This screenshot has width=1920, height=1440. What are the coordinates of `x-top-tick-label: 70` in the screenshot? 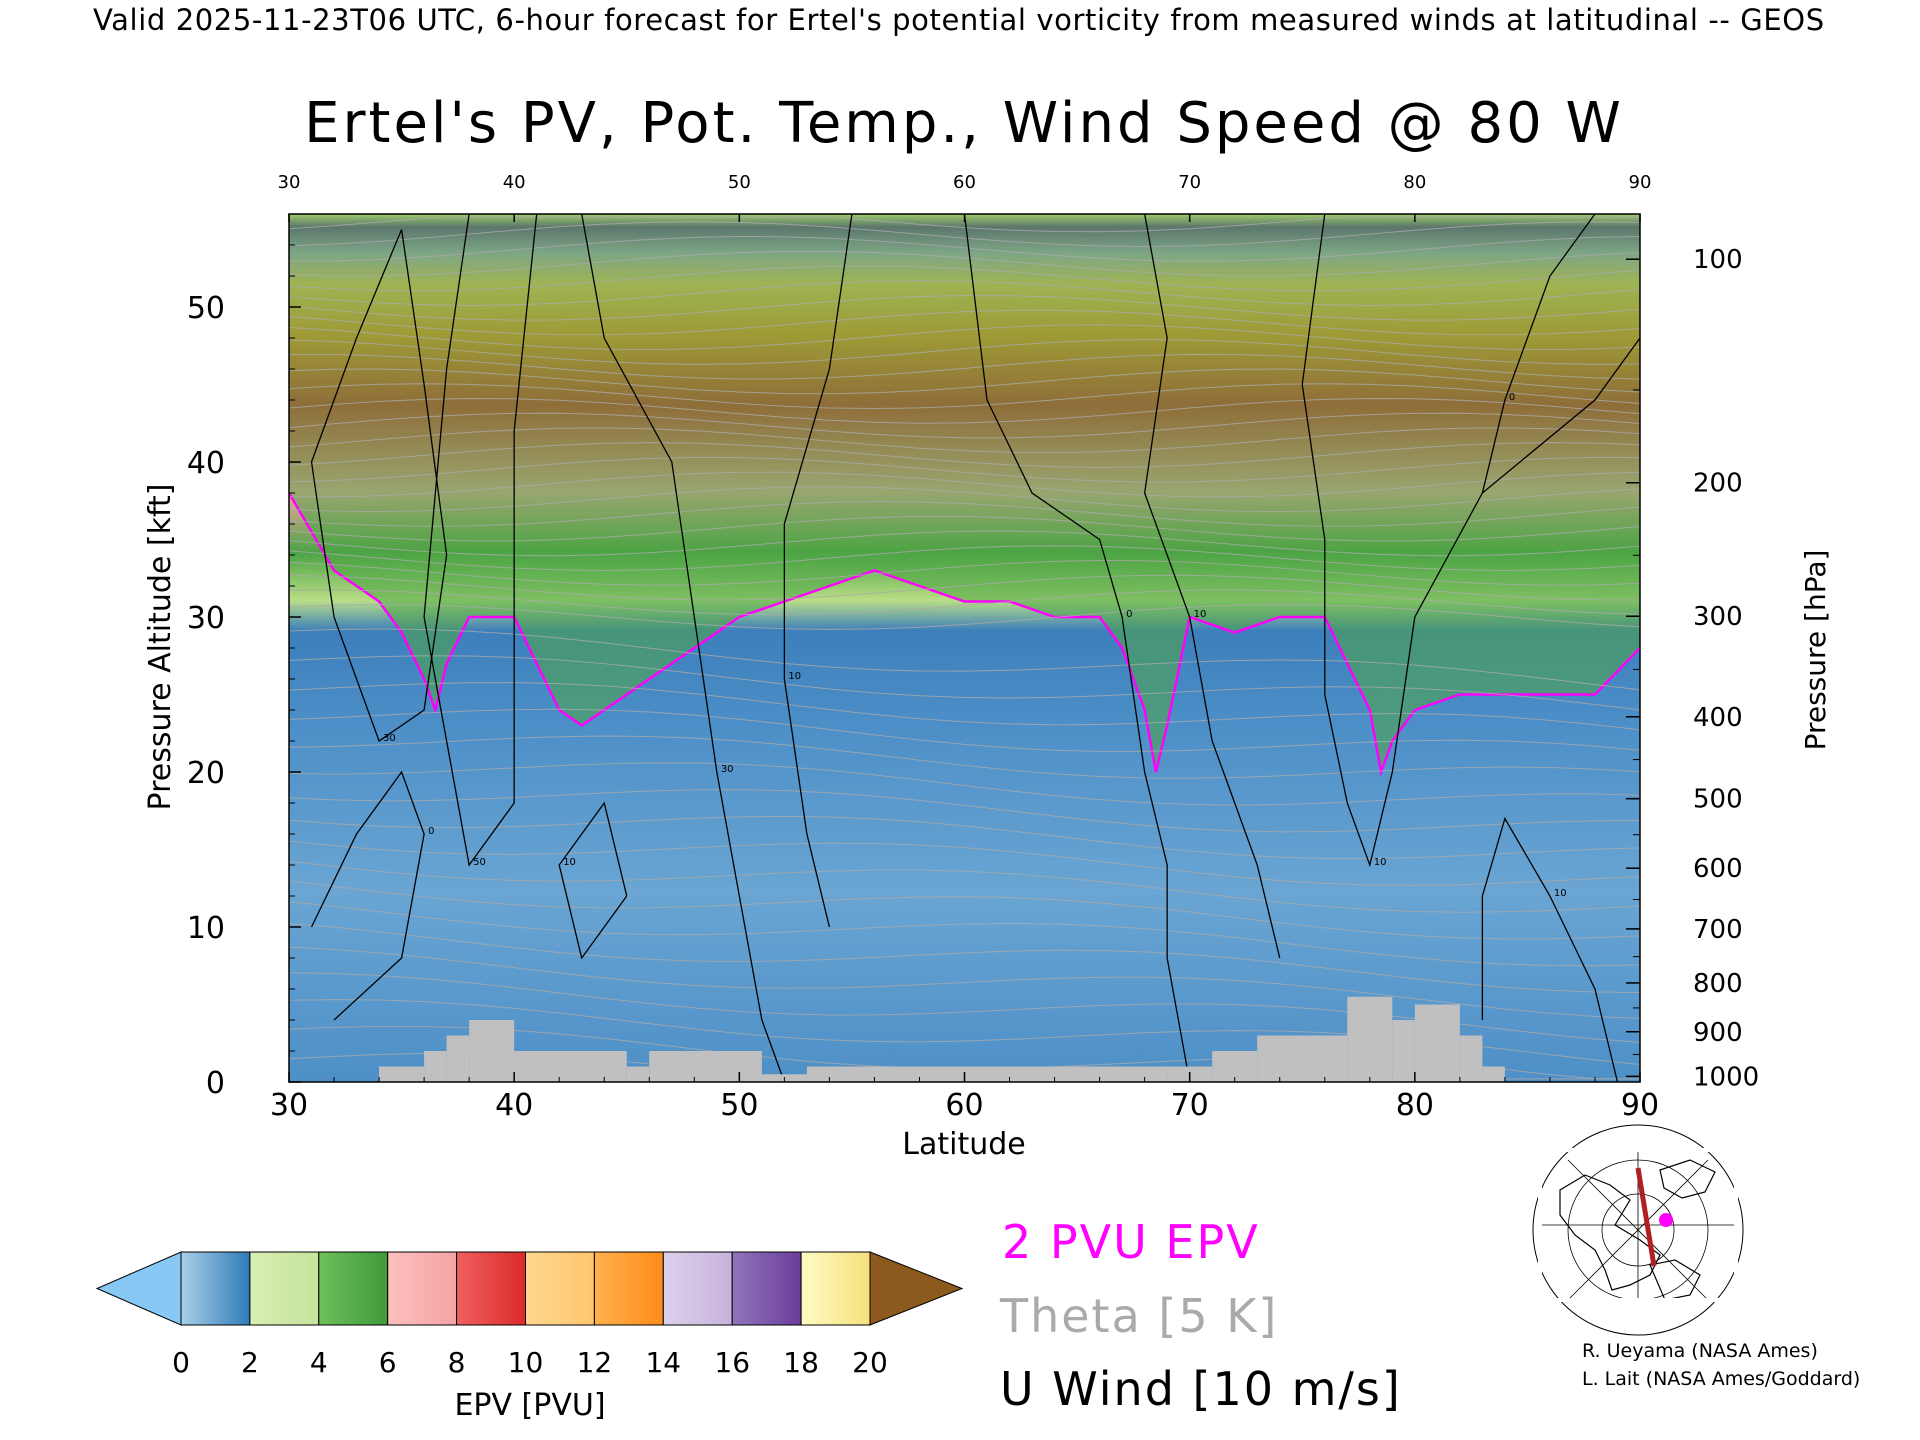 It's located at (1189, 182).